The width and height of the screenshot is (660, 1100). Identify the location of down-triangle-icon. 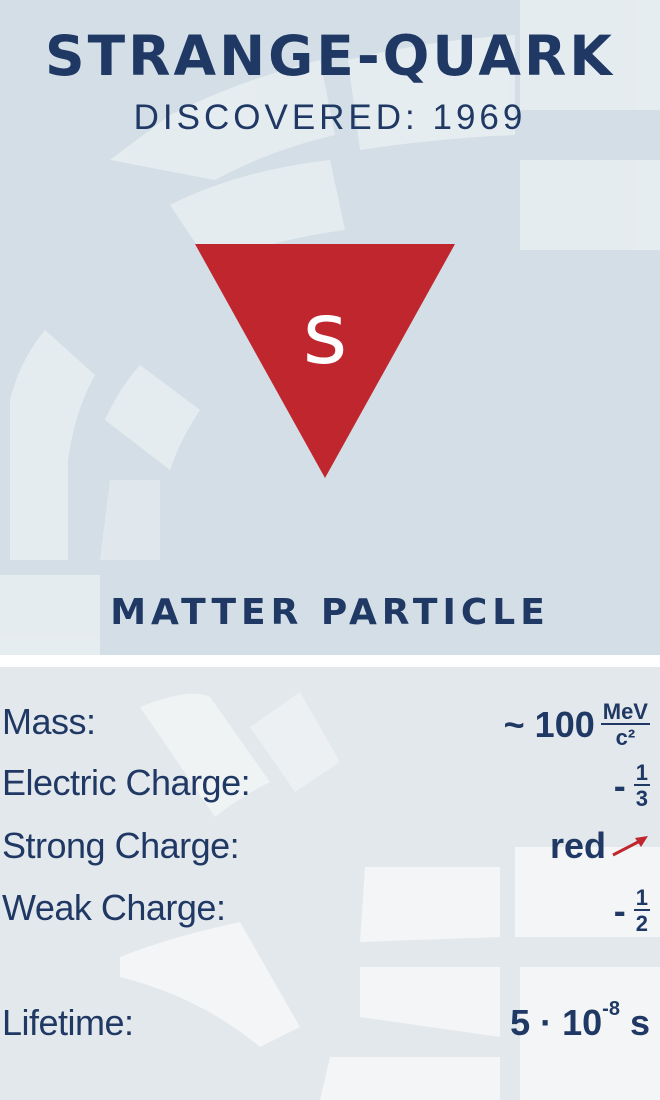
(325, 361).